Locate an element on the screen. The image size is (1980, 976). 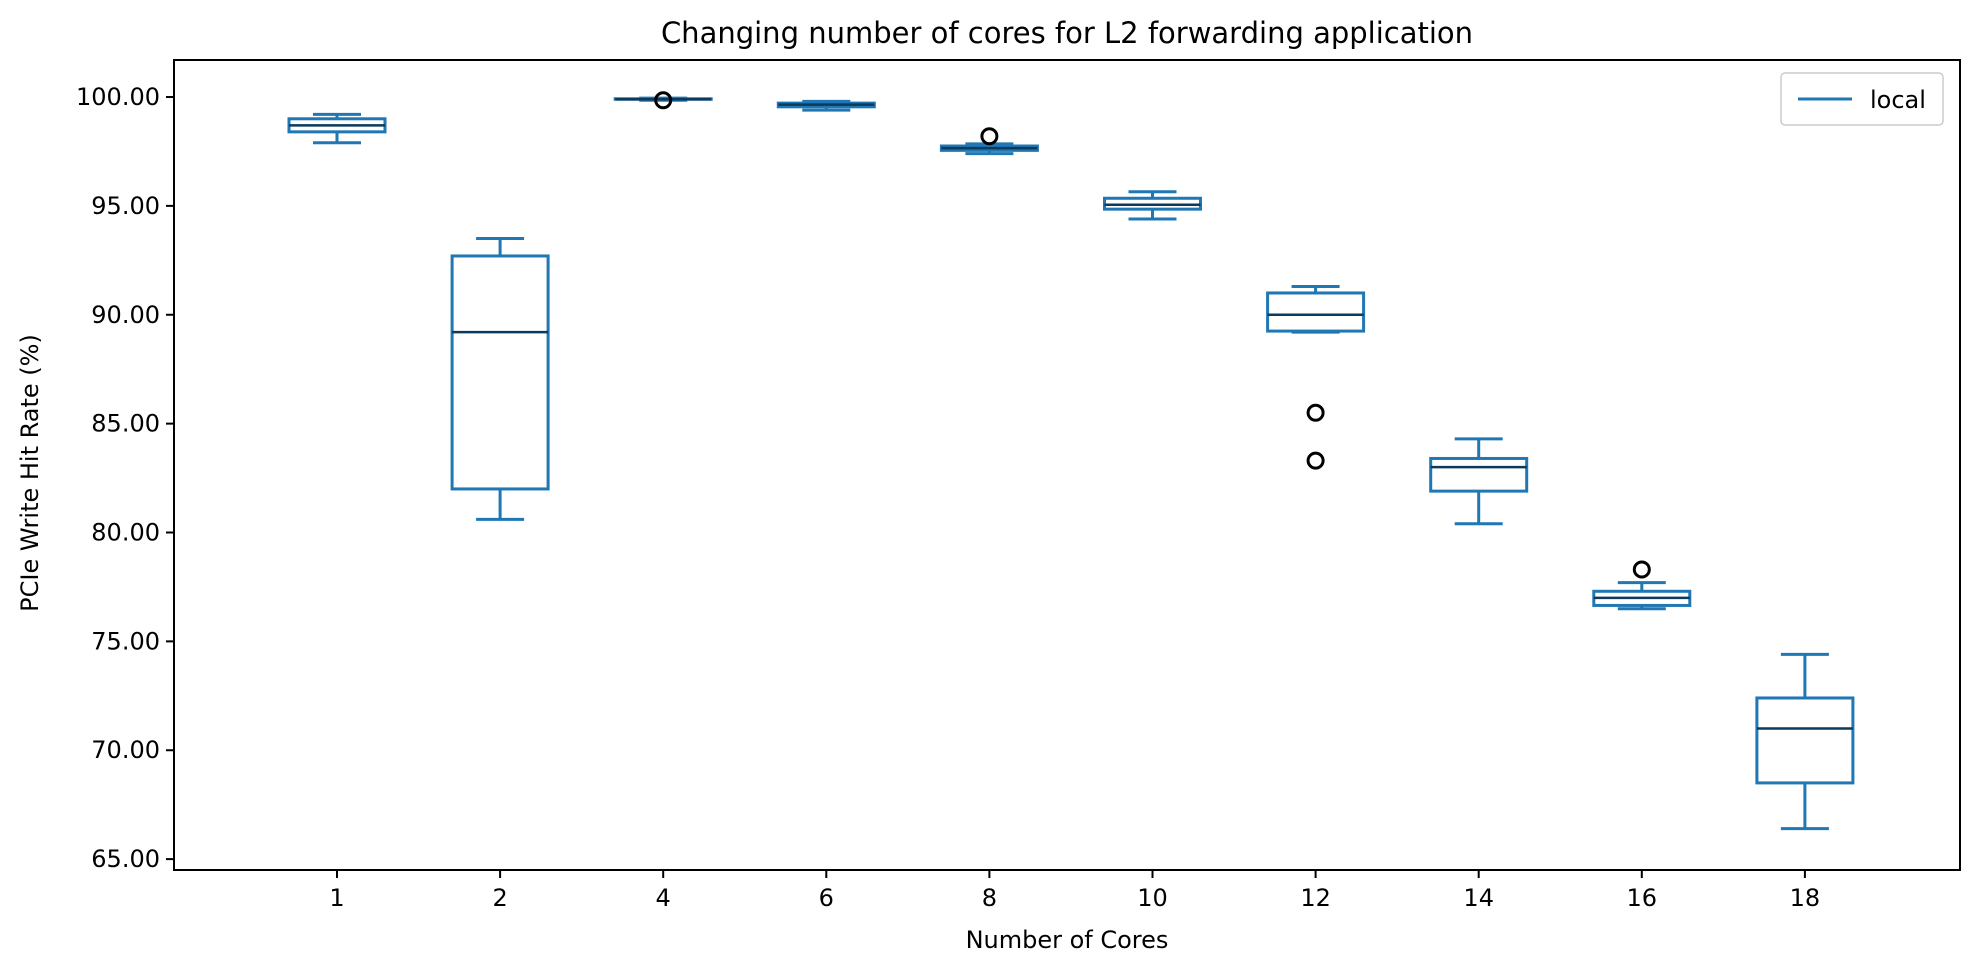
y-axis-title: PCIe Write Hit Rate (%) is located at coordinates (30, 473).